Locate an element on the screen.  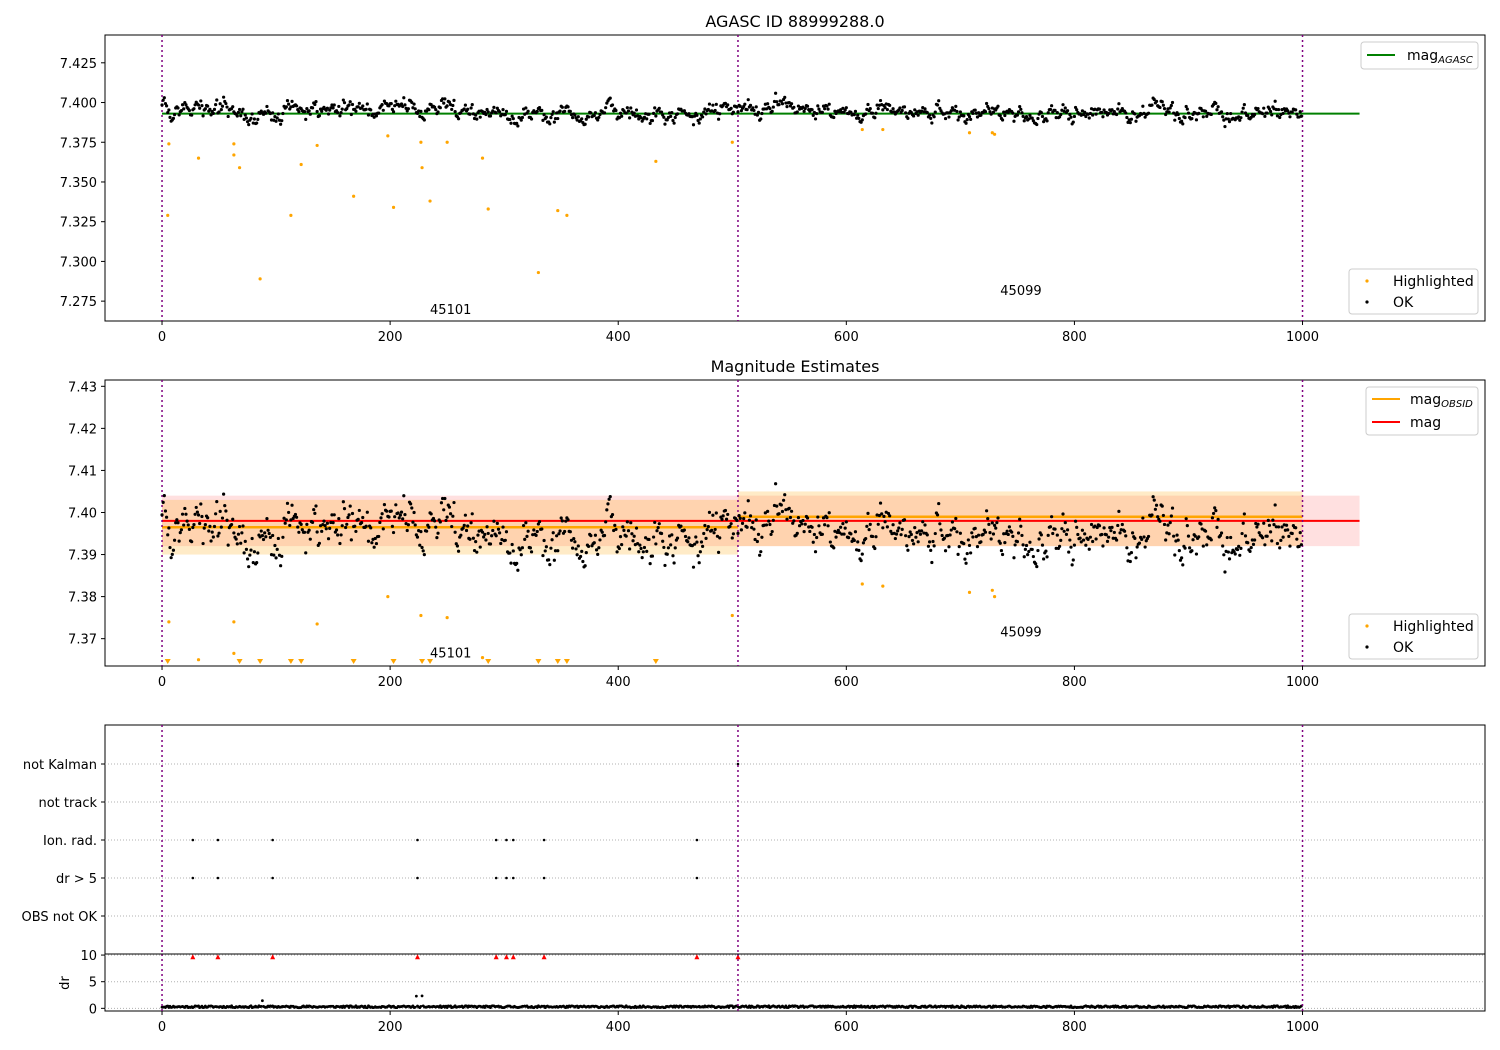
x-tick-label: 1000 is located at coordinates (1302, 1027).